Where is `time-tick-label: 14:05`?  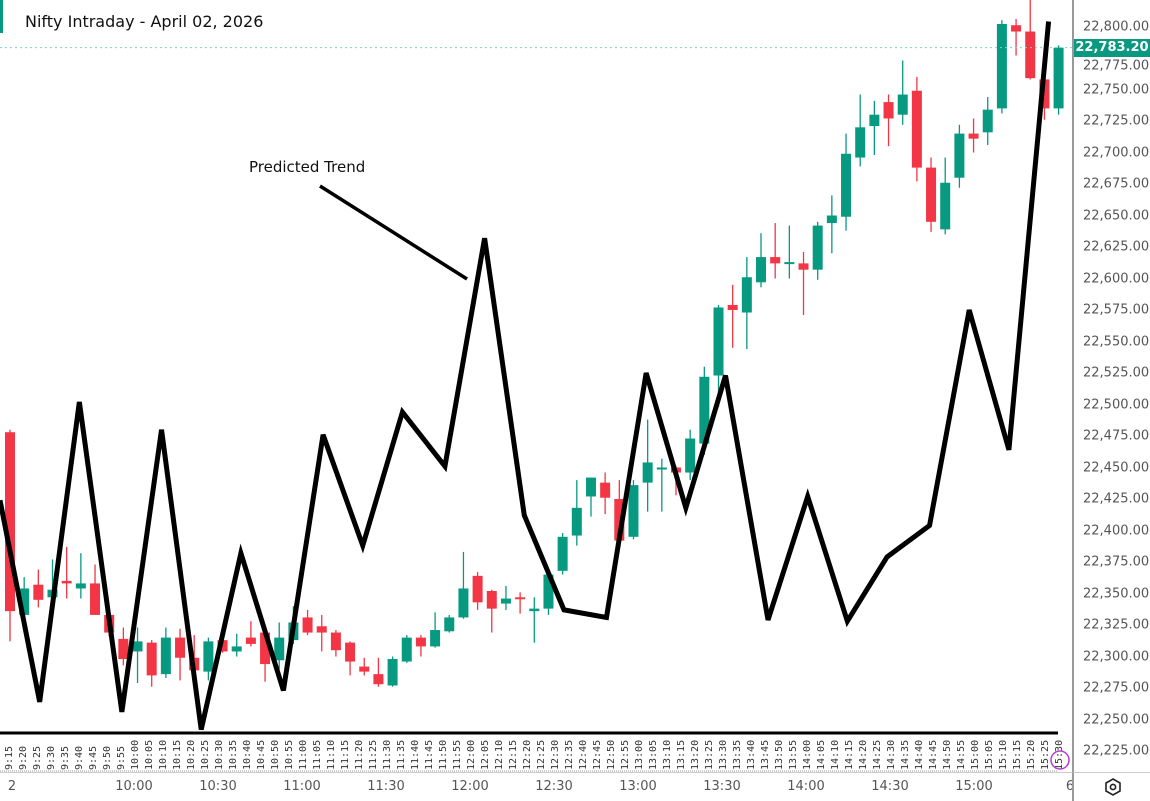 time-tick-label: 14:05 is located at coordinates (821, 755).